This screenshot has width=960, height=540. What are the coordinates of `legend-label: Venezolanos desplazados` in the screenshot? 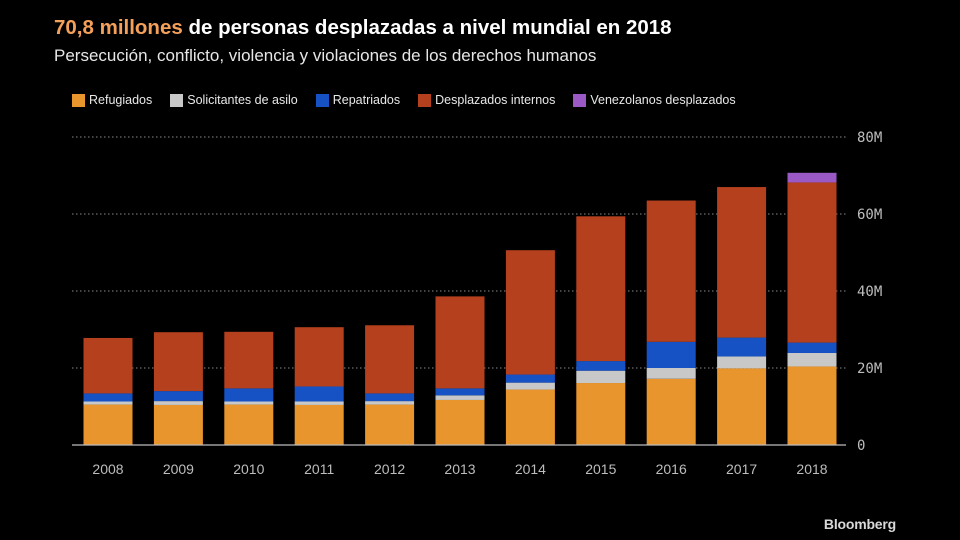 It's located at (663, 100).